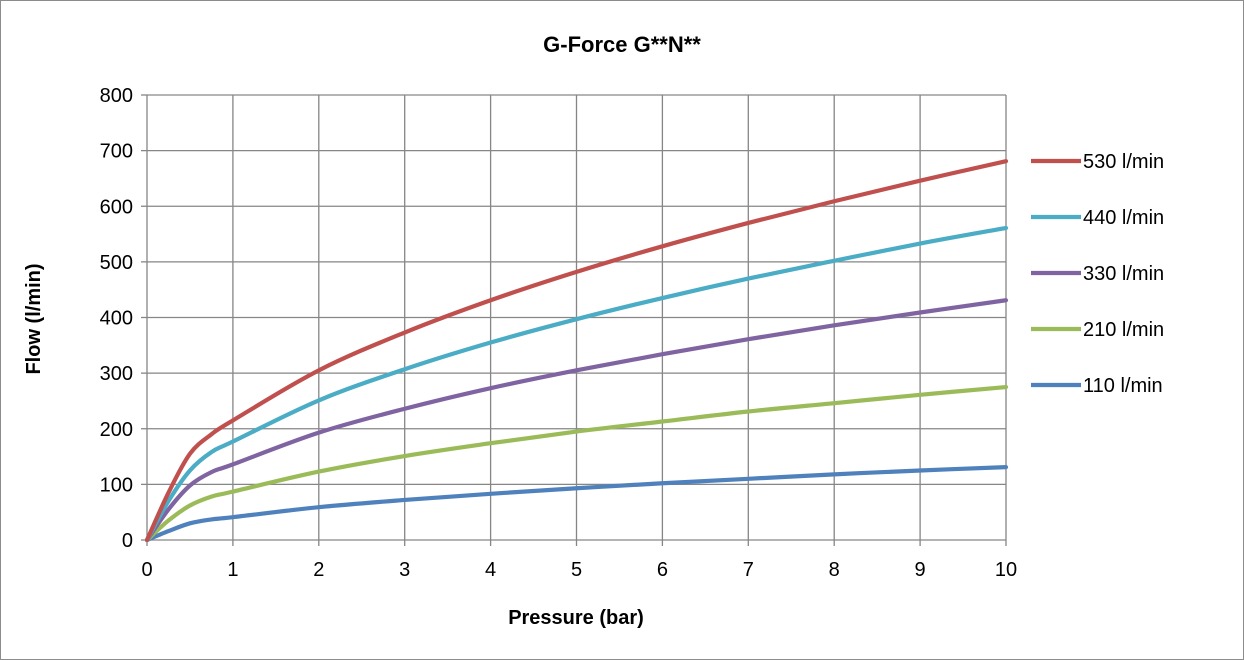 The width and height of the screenshot is (1244, 660). I want to click on x-tick-label-6: 6, so click(662, 570).